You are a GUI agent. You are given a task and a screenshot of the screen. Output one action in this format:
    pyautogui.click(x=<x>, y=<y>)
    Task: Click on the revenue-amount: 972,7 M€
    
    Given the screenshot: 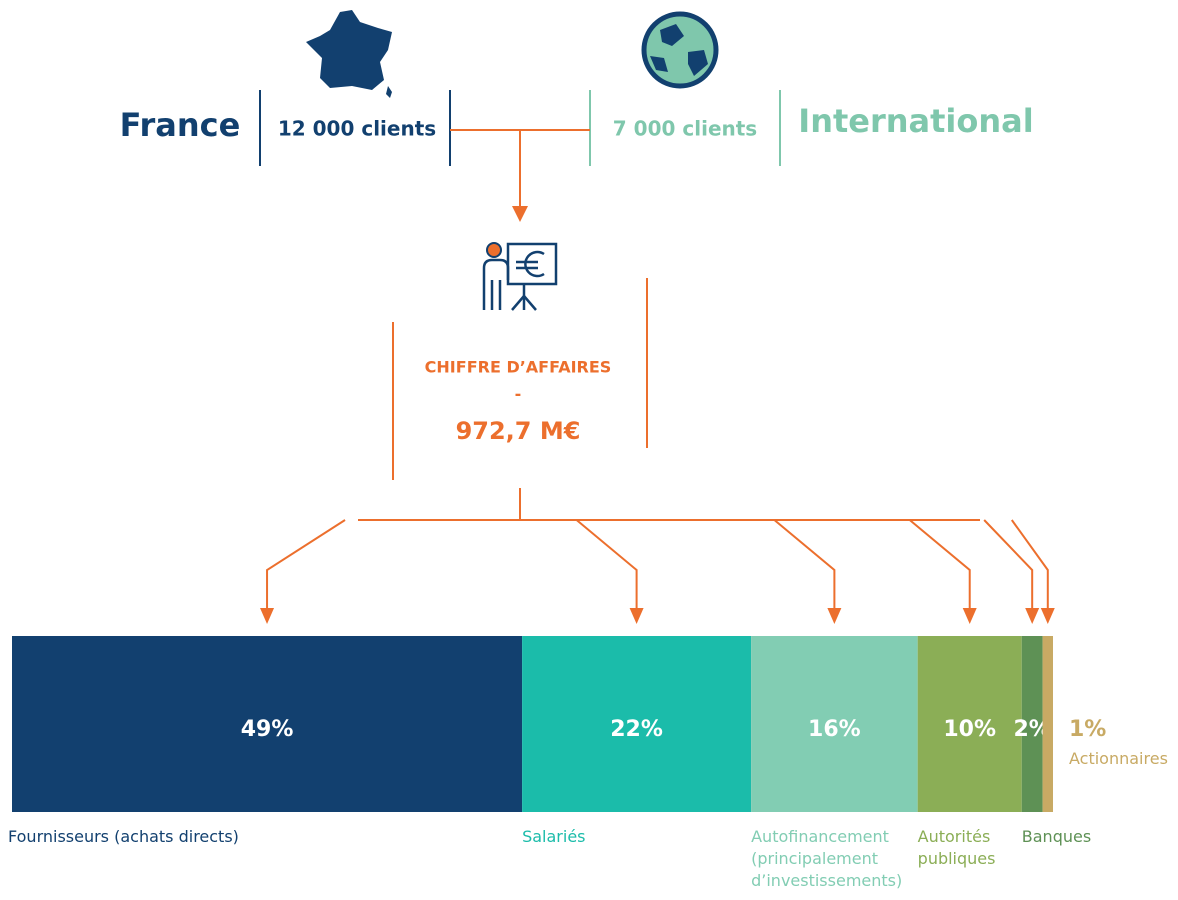 What is the action you would take?
    pyautogui.click(x=518, y=431)
    